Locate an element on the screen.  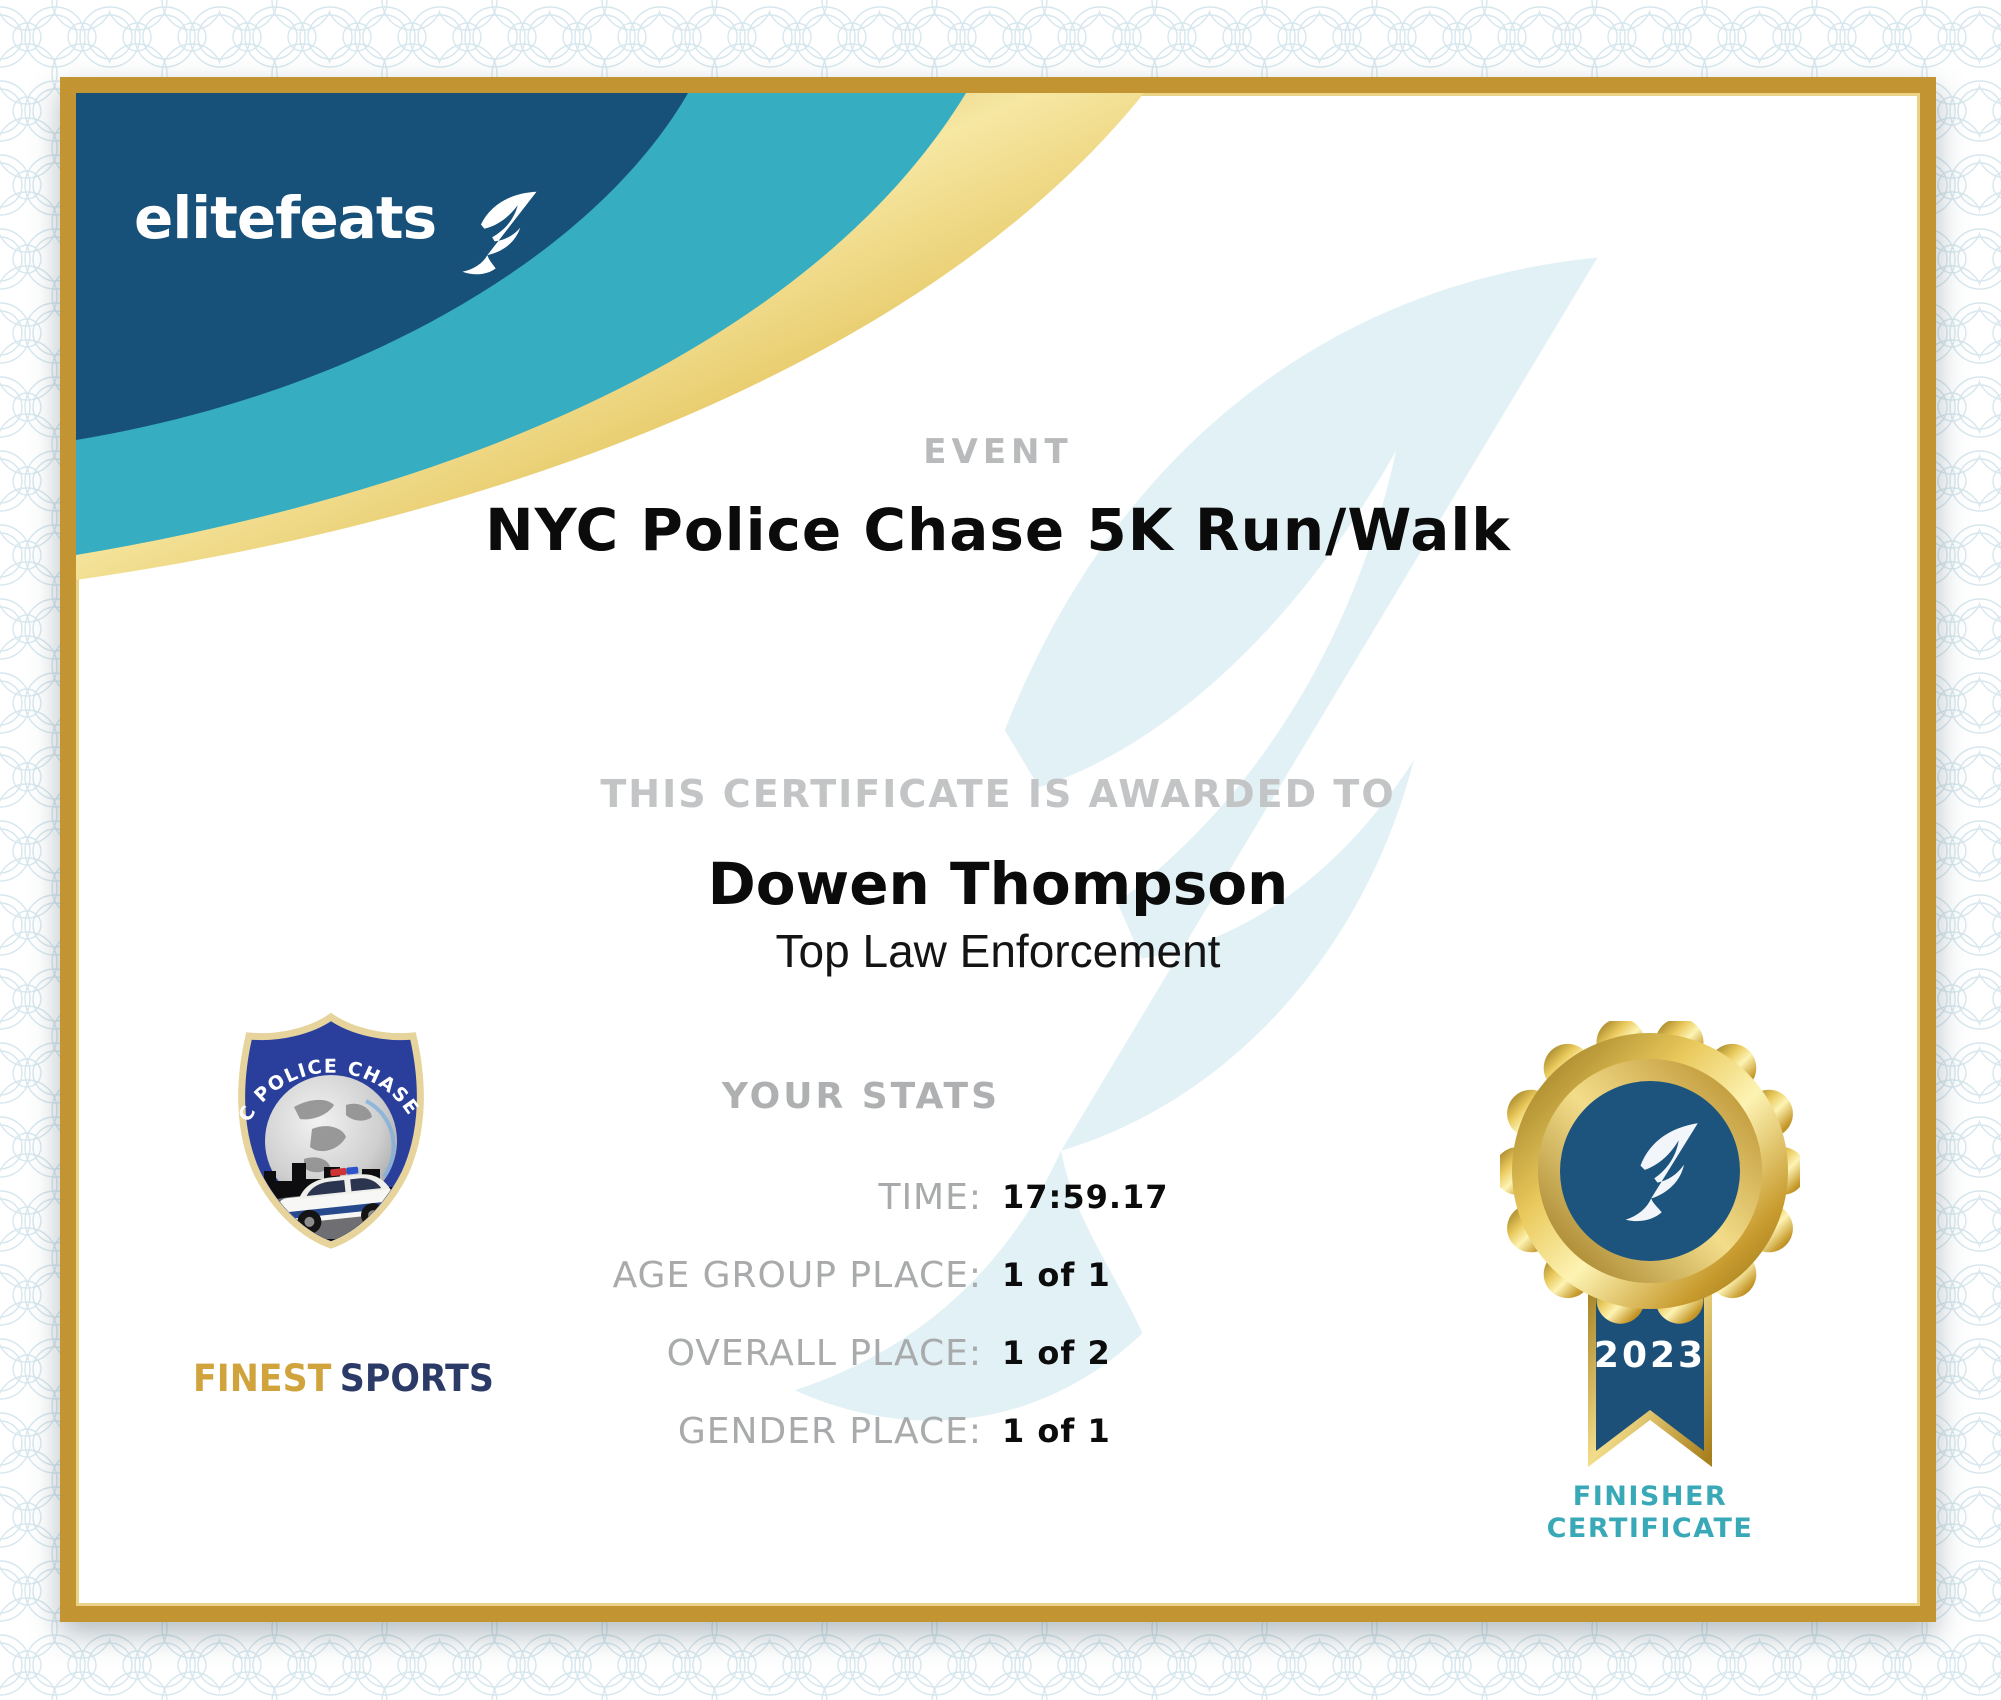
sponsor-name: FINEST SPORTS is located at coordinates (343, 1378).